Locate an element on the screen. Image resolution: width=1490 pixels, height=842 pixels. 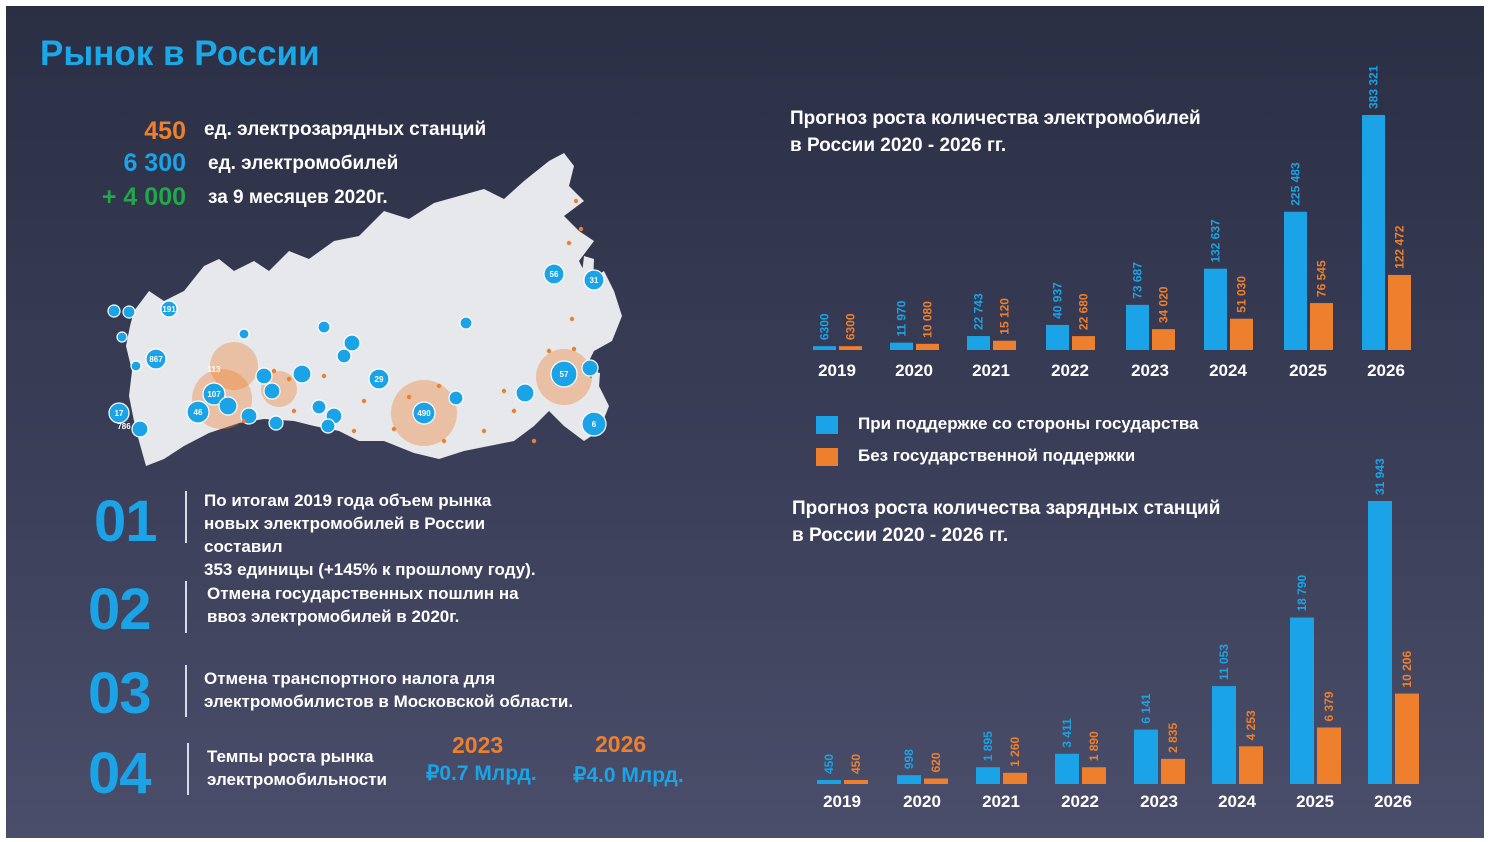
bar-ev-2025-nogov is located at coordinates (1321, 326).